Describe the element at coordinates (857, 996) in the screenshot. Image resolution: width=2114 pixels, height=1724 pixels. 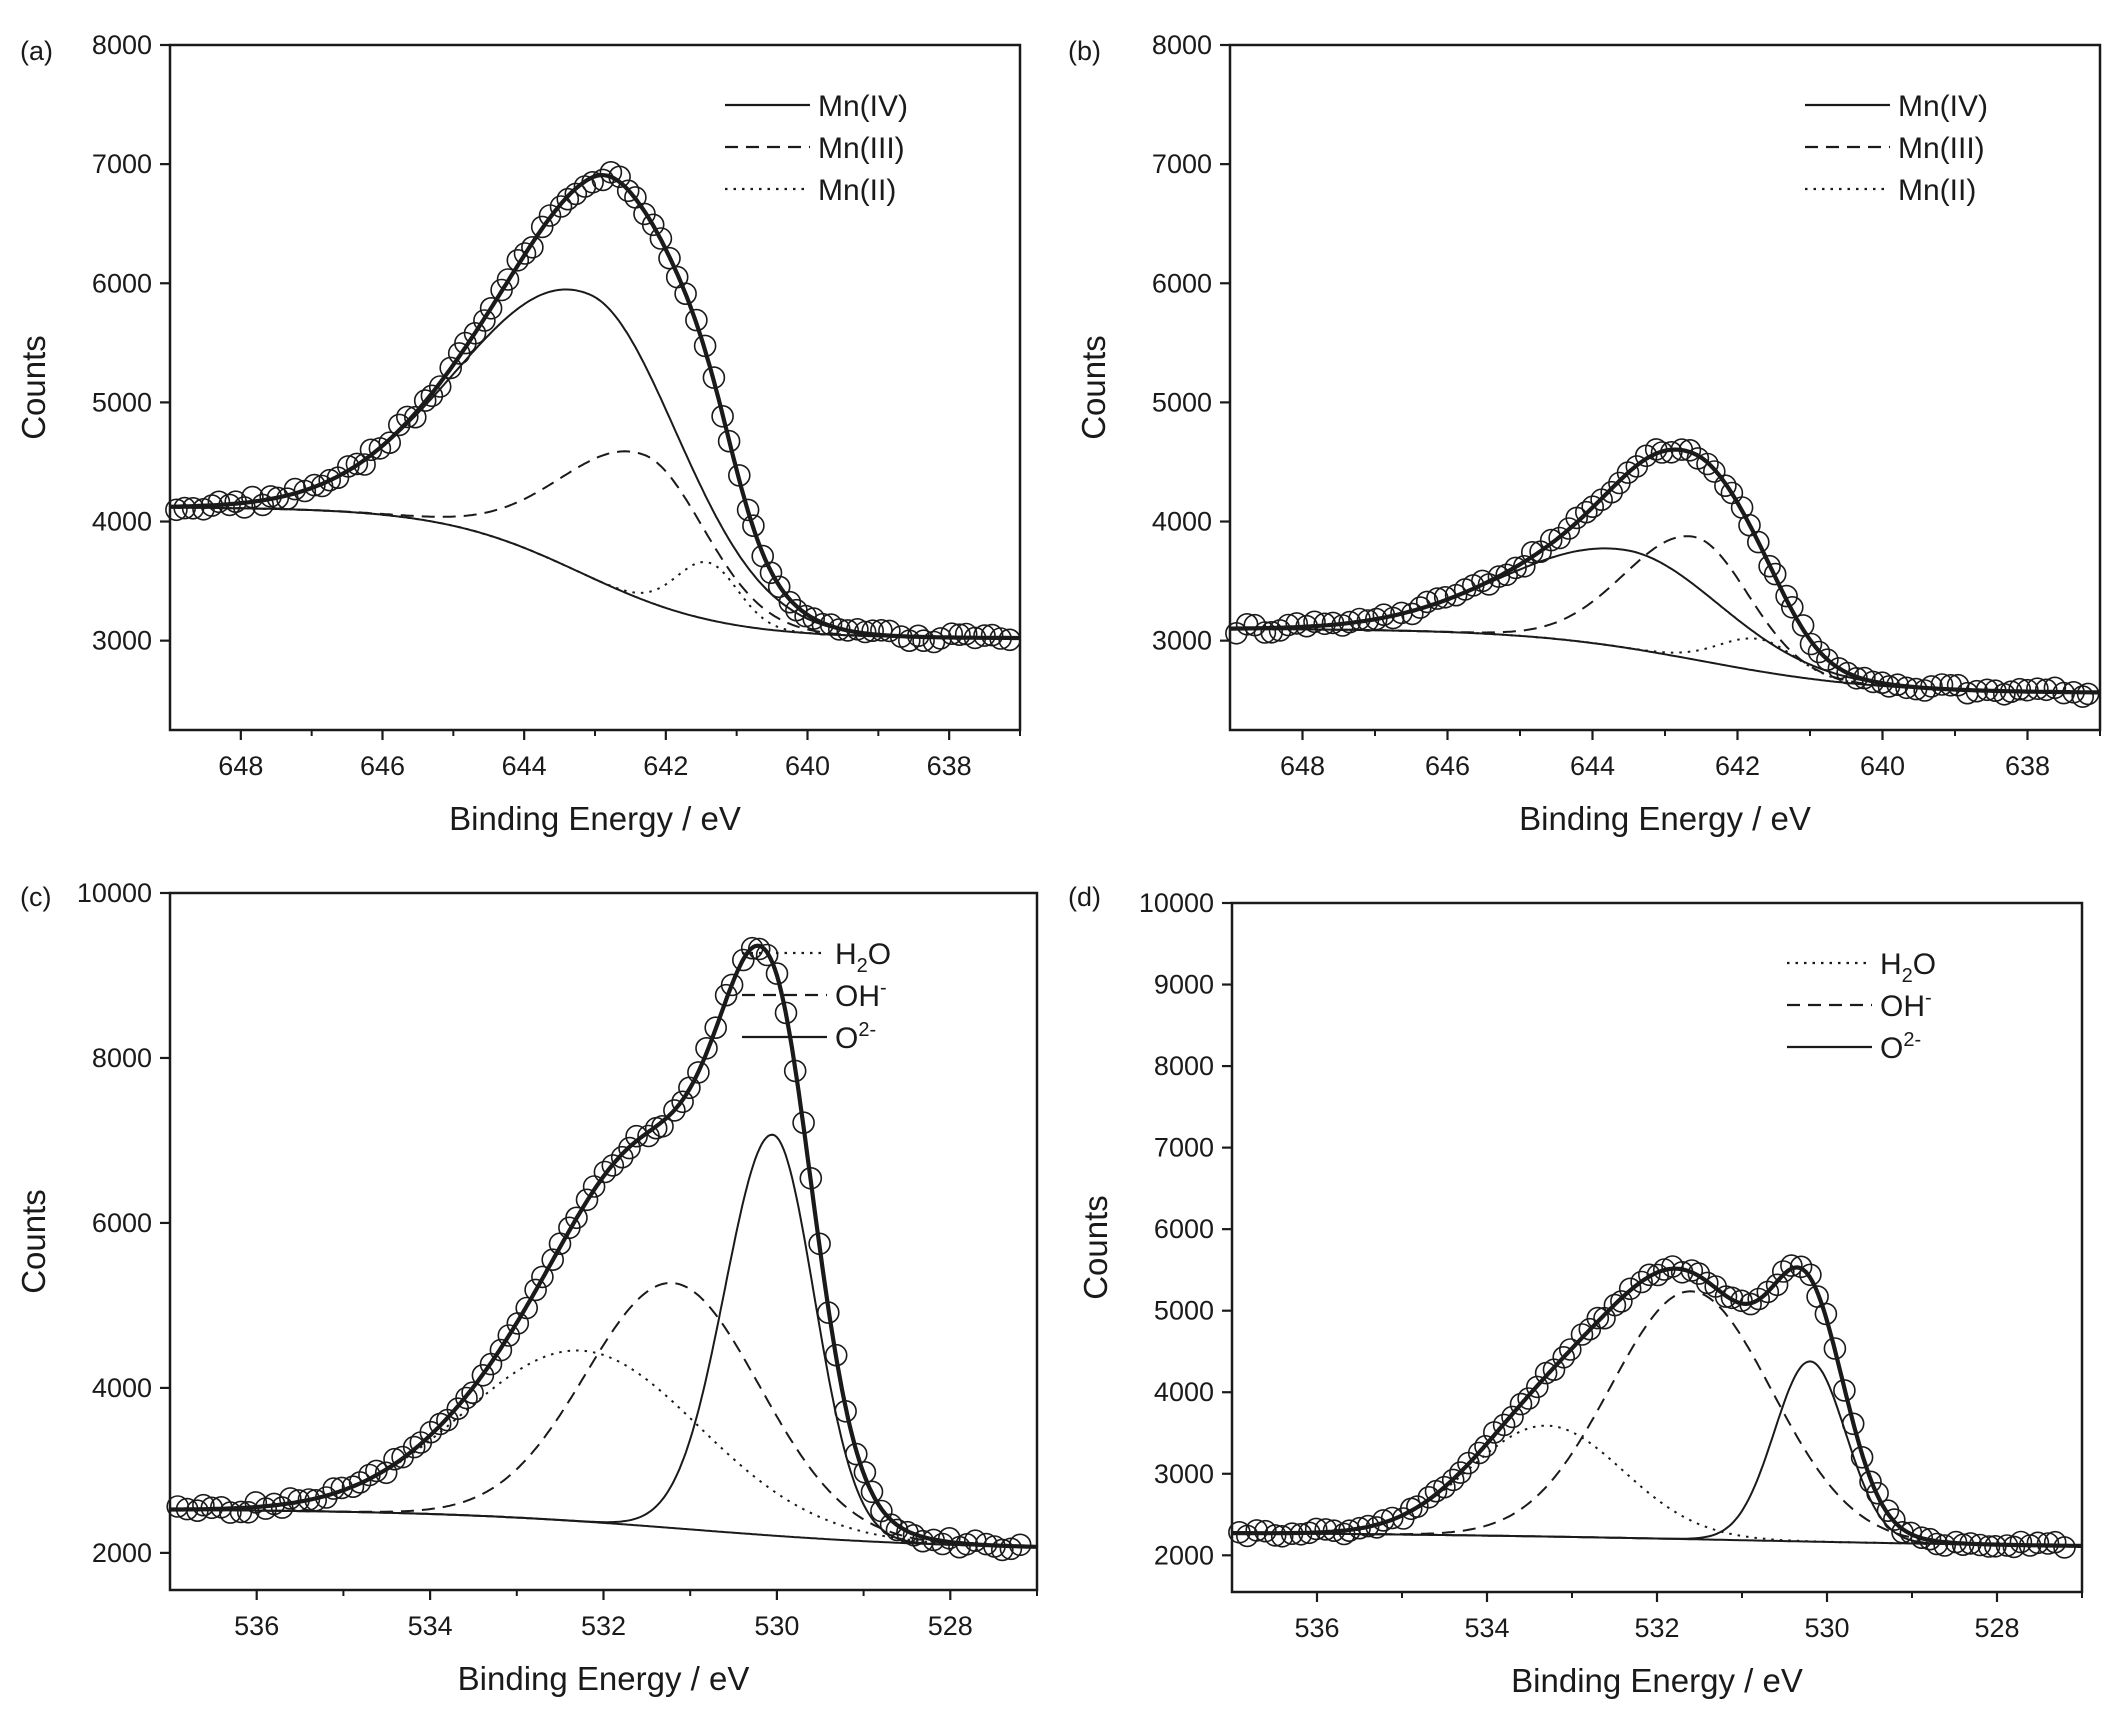
I see `legend-label-text: OH` at that location.